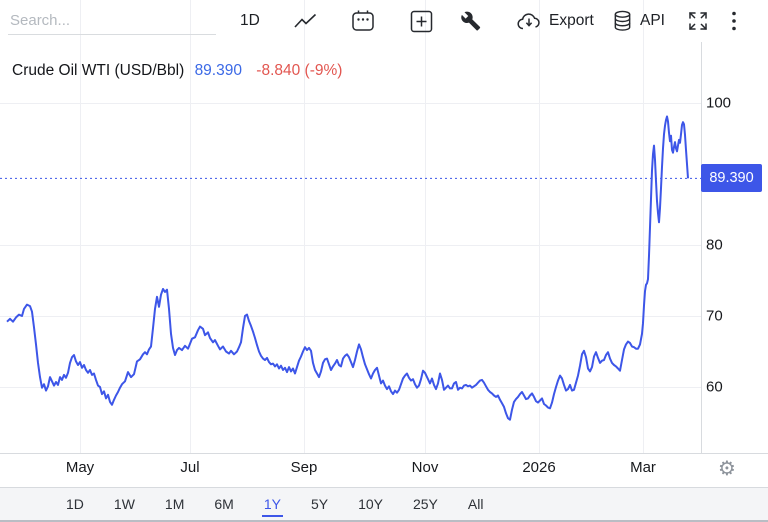 The height and width of the screenshot is (522, 768). I want to click on expand-icon, so click(698, 21).